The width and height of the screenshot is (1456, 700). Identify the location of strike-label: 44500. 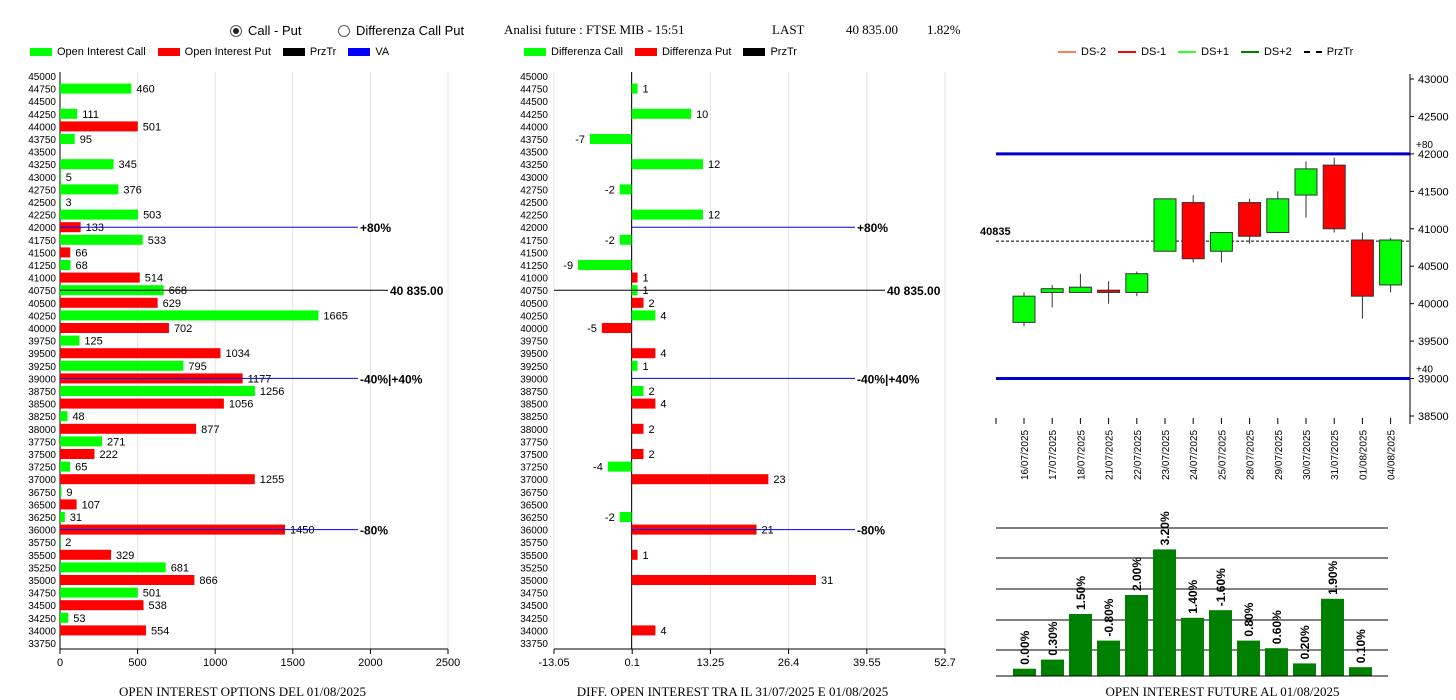
(42, 102).